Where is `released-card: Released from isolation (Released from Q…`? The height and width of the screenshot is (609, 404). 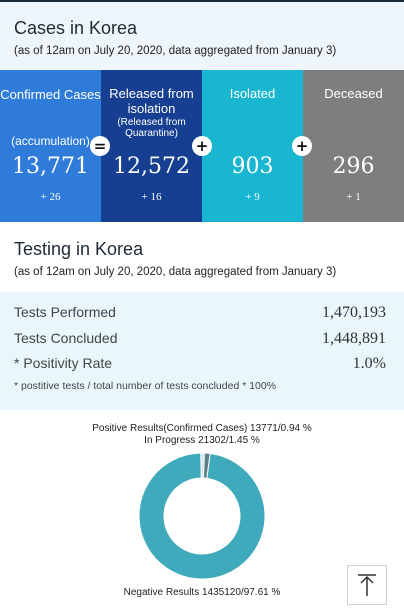
released-card: Released from isolation (Released from Q… is located at coordinates (151, 146).